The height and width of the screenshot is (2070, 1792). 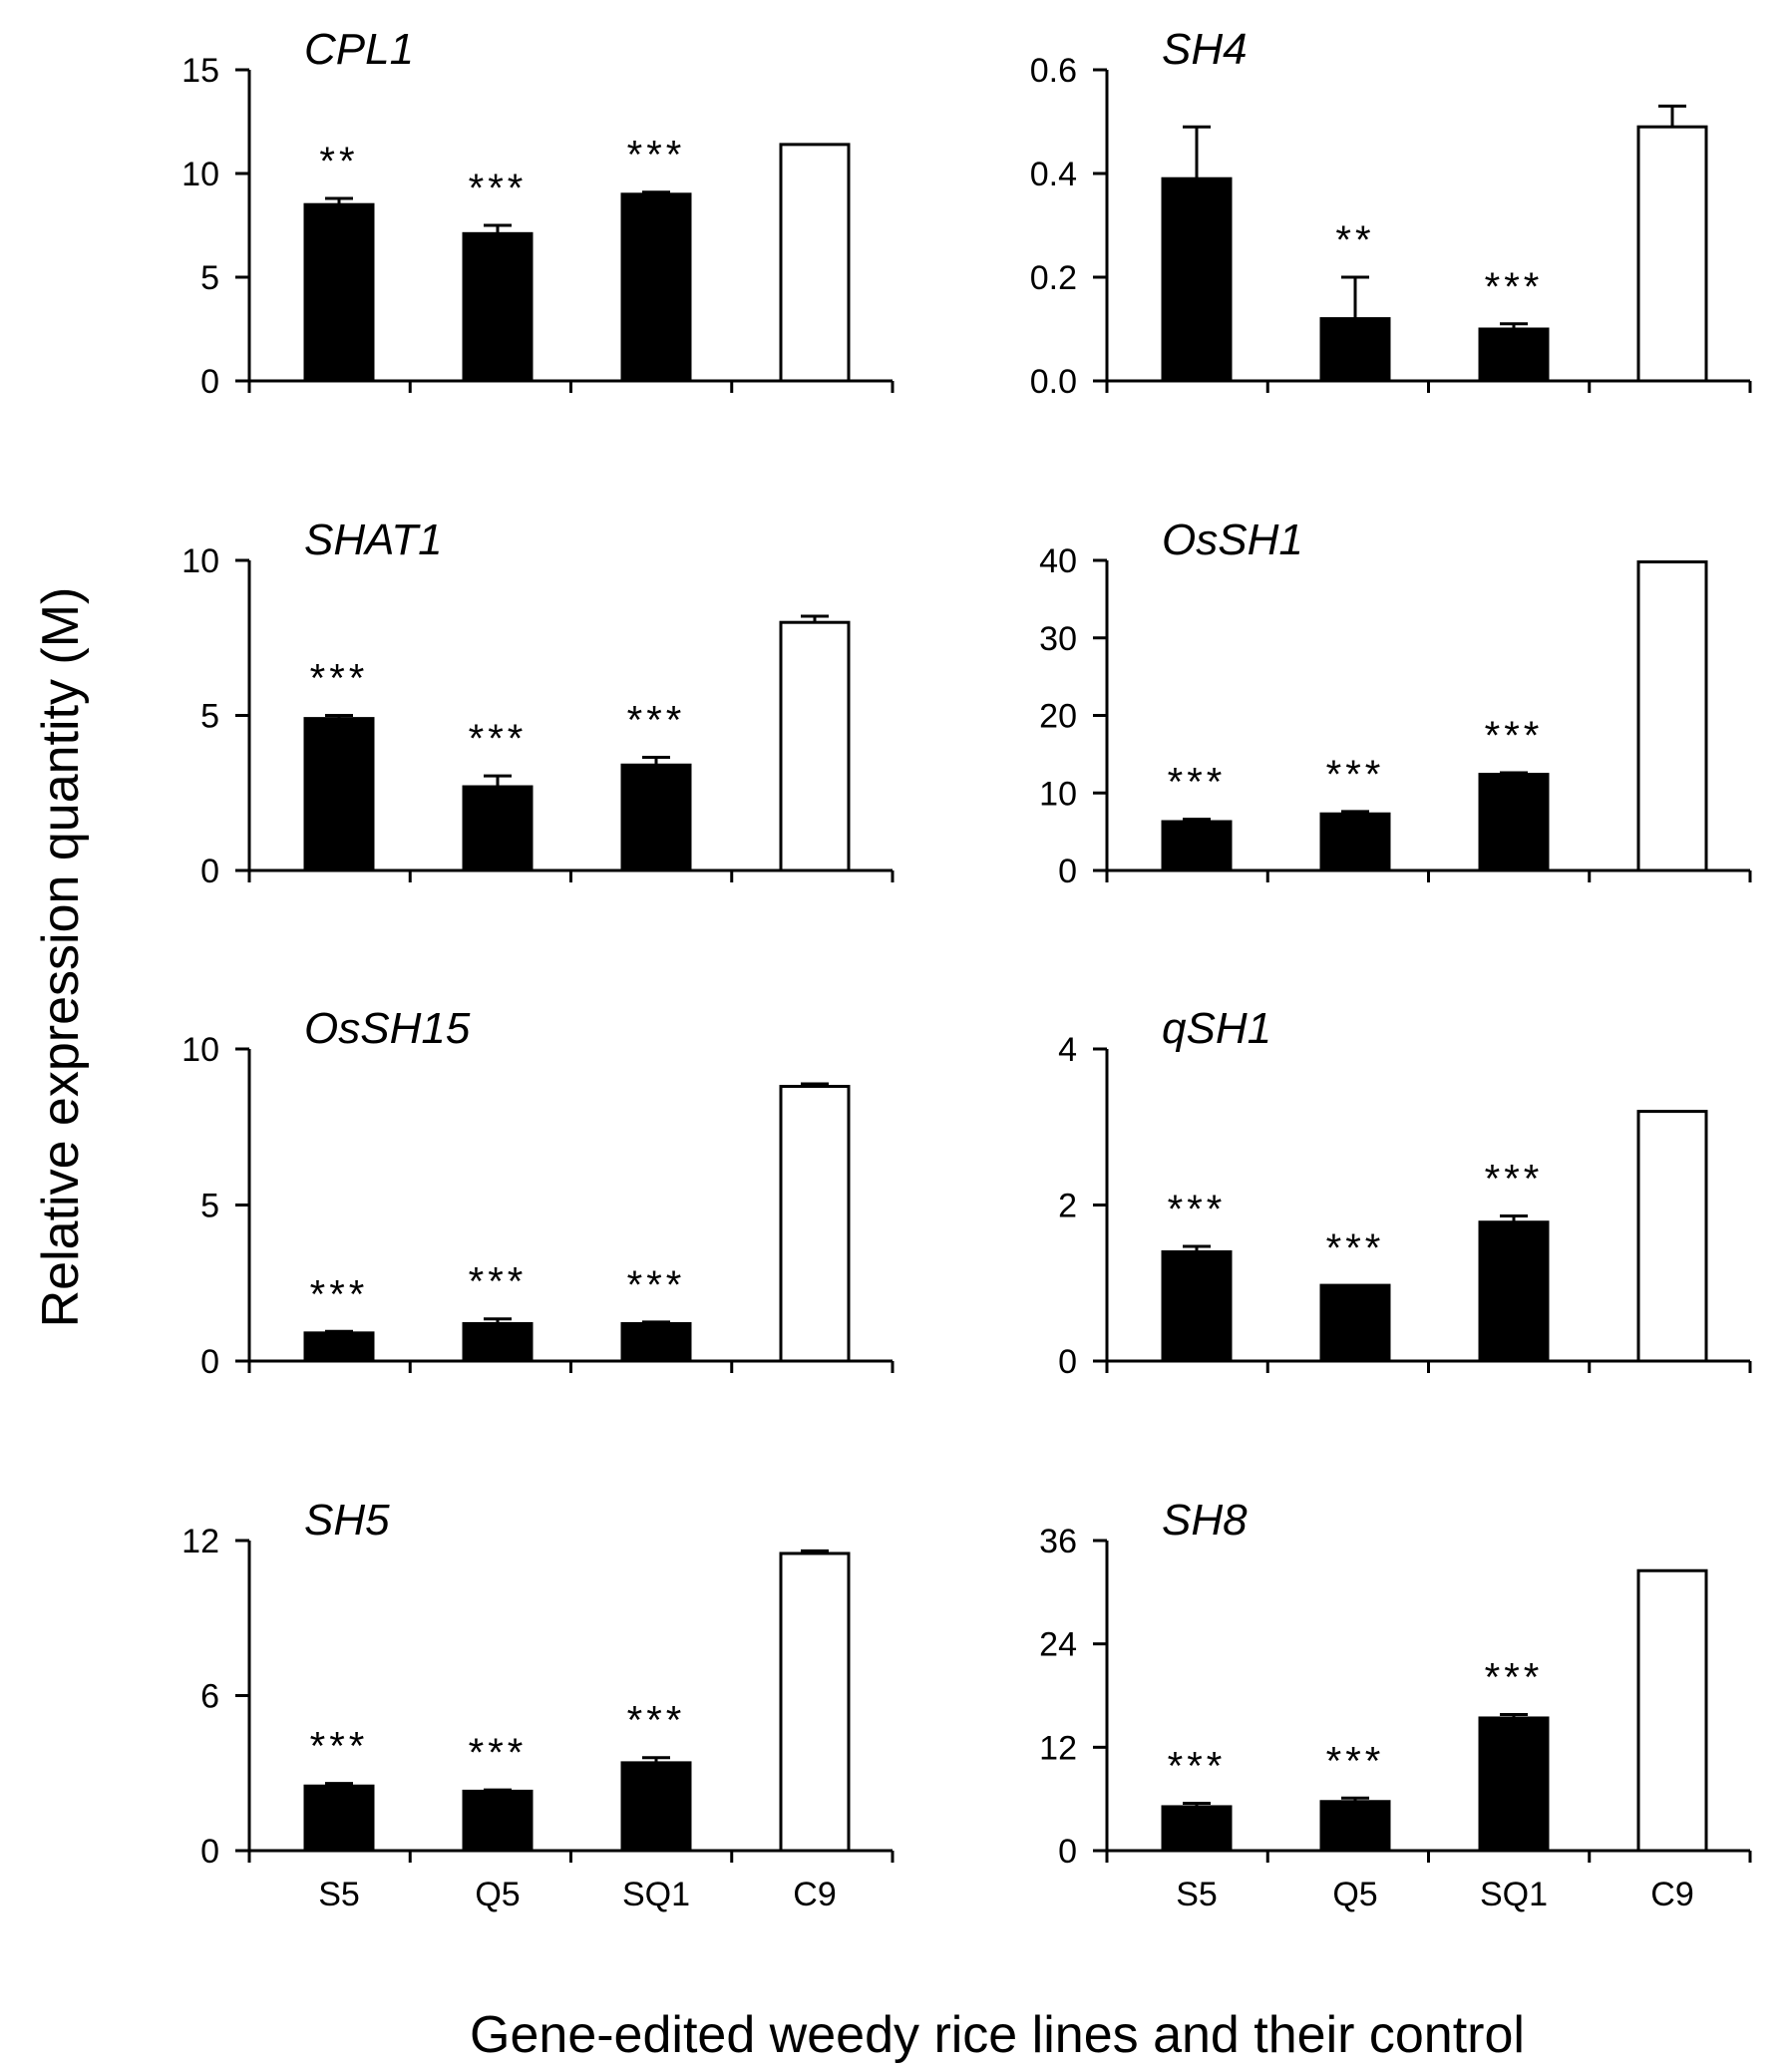 I want to click on y-tick-label: 24, so click(x=1058, y=1645).